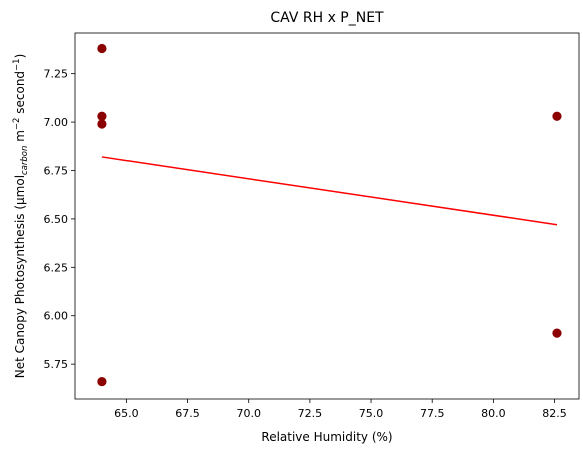 This screenshot has height=453, width=583. What do you see at coordinates (326, 437) in the screenshot?
I see `x-axis-label: Relative Humidity (%)` at bounding box center [326, 437].